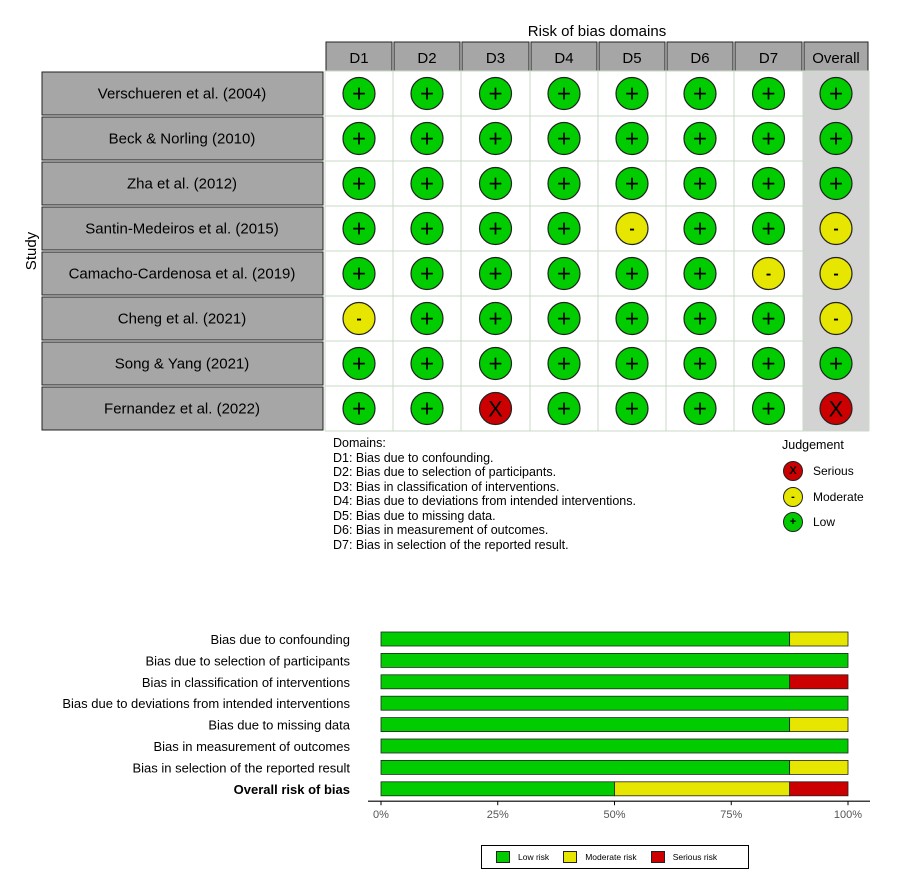  I want to click on legend-item-moderate: Moderate risk, so click(600, 857).